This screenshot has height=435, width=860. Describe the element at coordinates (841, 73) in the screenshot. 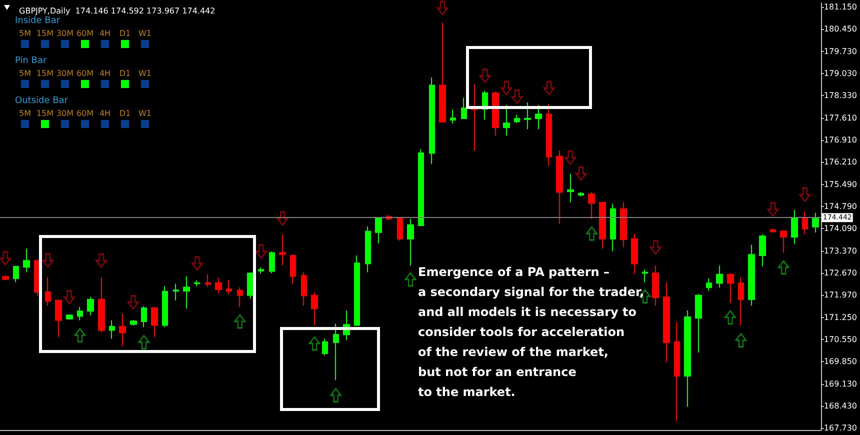

I see `y-tick-label: 179.030` at that location.